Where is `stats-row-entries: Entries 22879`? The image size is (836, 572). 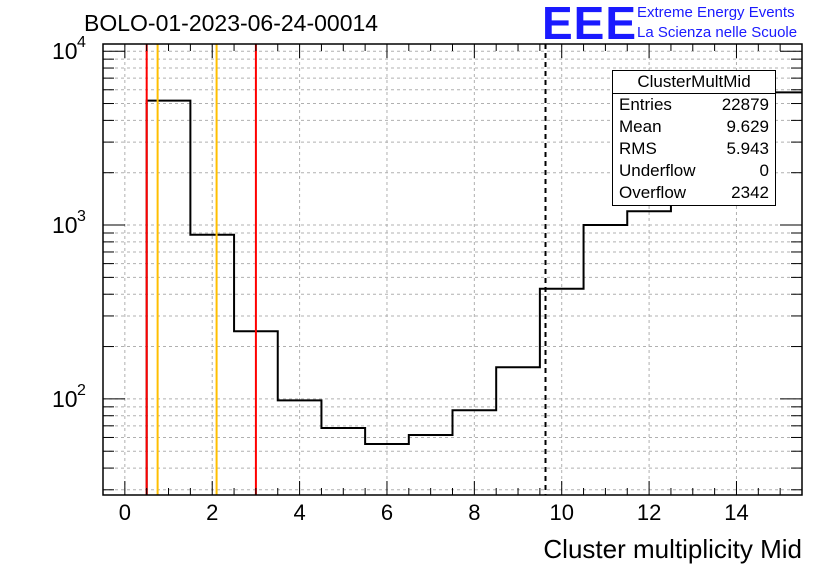
stats-row-entries: Entries 22879 is located at coordinates (694, 105).